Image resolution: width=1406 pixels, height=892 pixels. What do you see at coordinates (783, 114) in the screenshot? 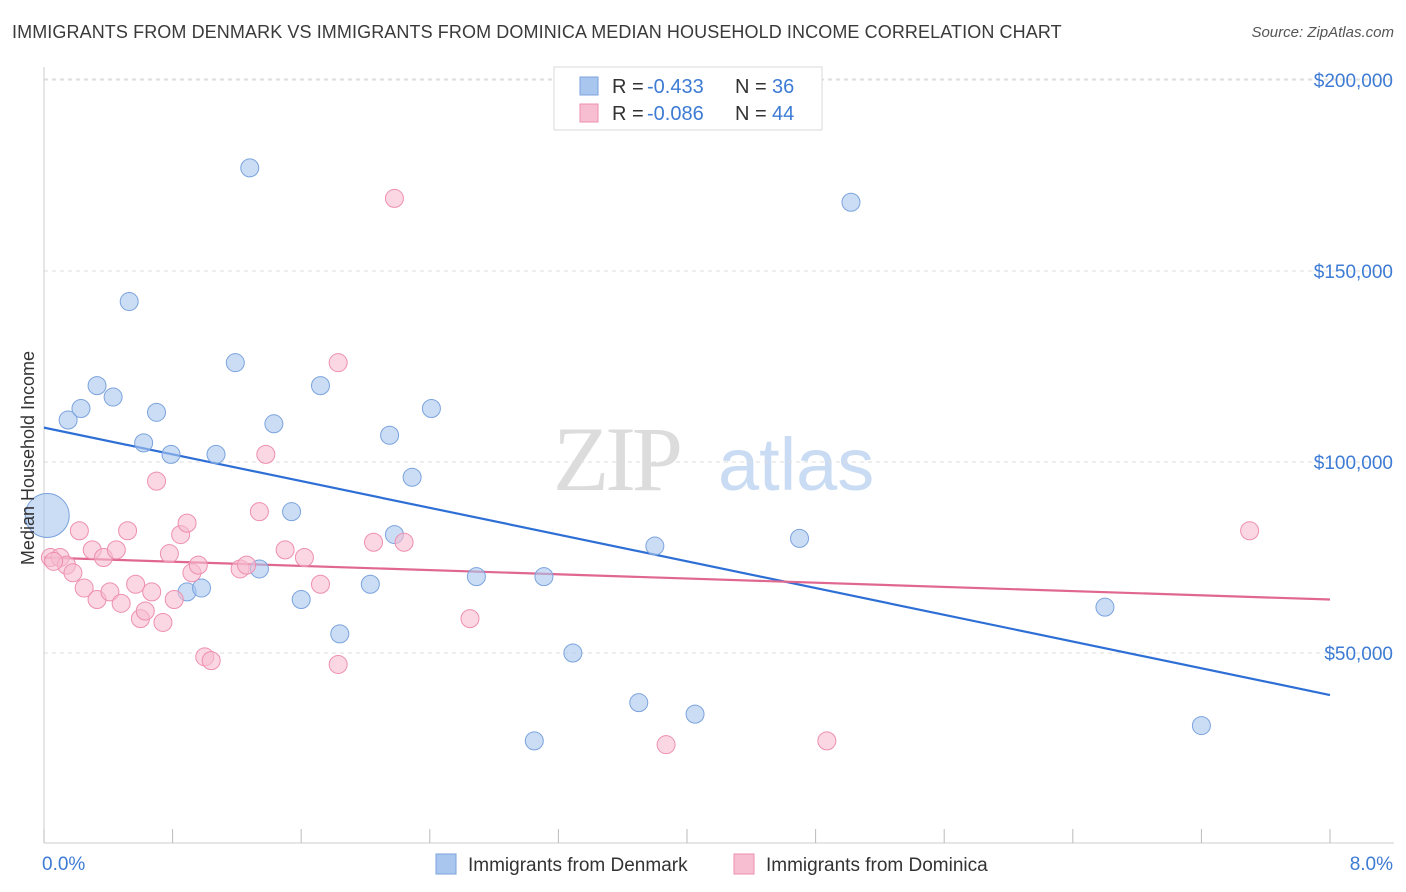
I see `legend-n-value-2: 44` at bounding box center [783, 114].